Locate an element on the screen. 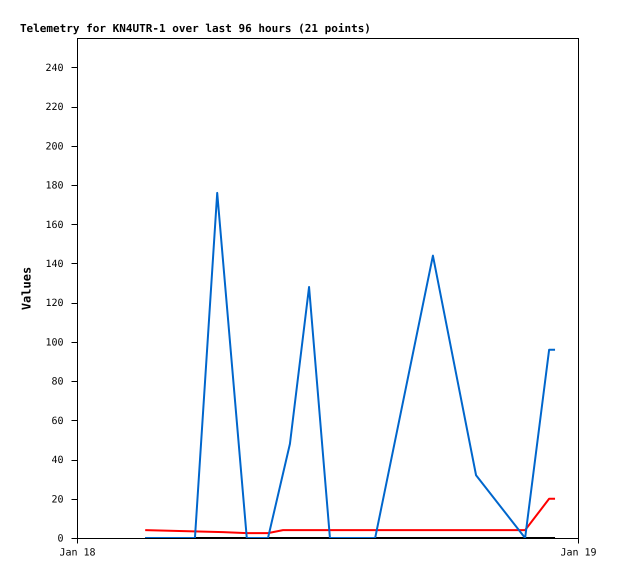  chart-title: Telemetry for KN4UTR-1 over last 96 hours (21 points) is located at coordinates (195, 28).